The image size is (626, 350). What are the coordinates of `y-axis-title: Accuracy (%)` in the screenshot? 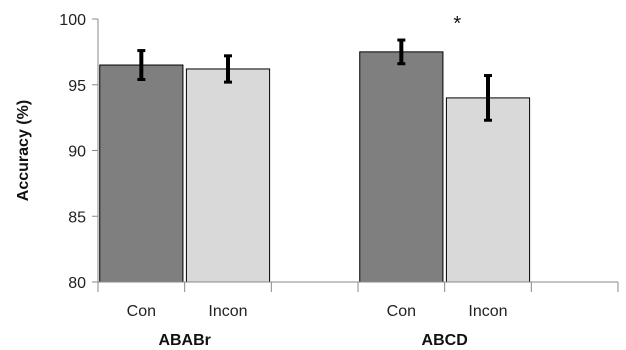 It's located at (23, 150).